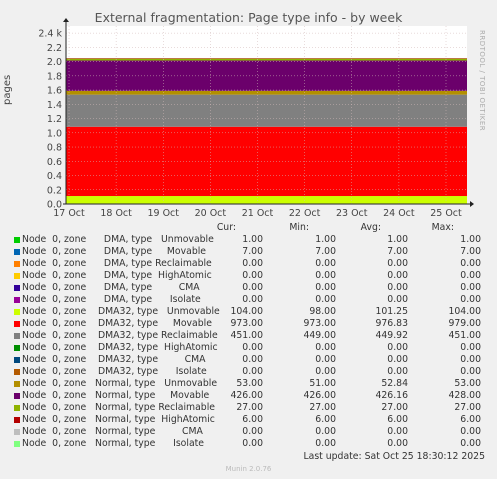 This screenshot has width=497, height=479. I want to click on legend-value-avg: 976.83, so click(391, 323).